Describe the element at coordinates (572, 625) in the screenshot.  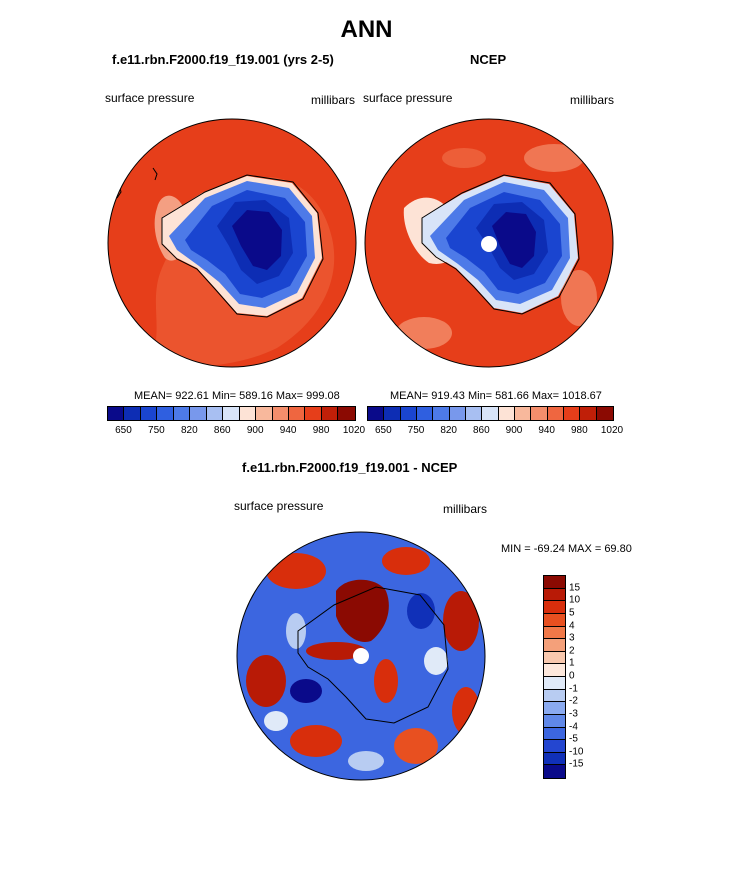
I see `colorbar-tick-label: 4` at that location.